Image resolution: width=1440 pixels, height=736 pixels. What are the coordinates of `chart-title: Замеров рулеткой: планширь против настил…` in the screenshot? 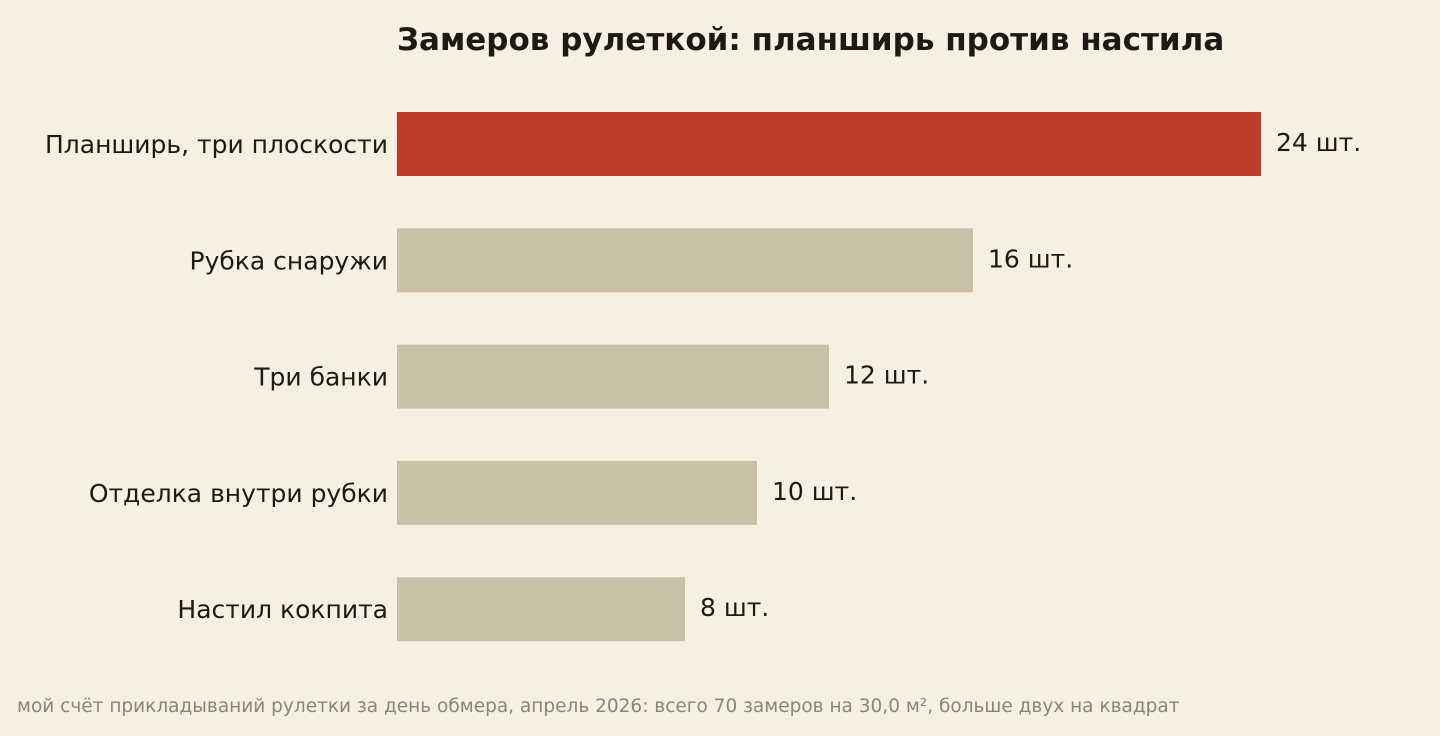 It's located at (810, 40).